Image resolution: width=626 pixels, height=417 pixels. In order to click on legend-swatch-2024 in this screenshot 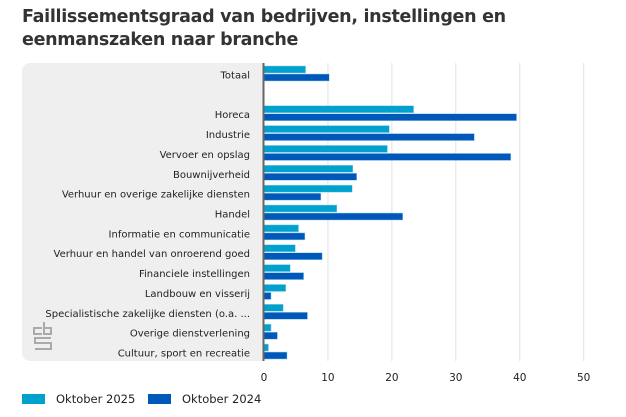, I will do `click(159, 399)`.